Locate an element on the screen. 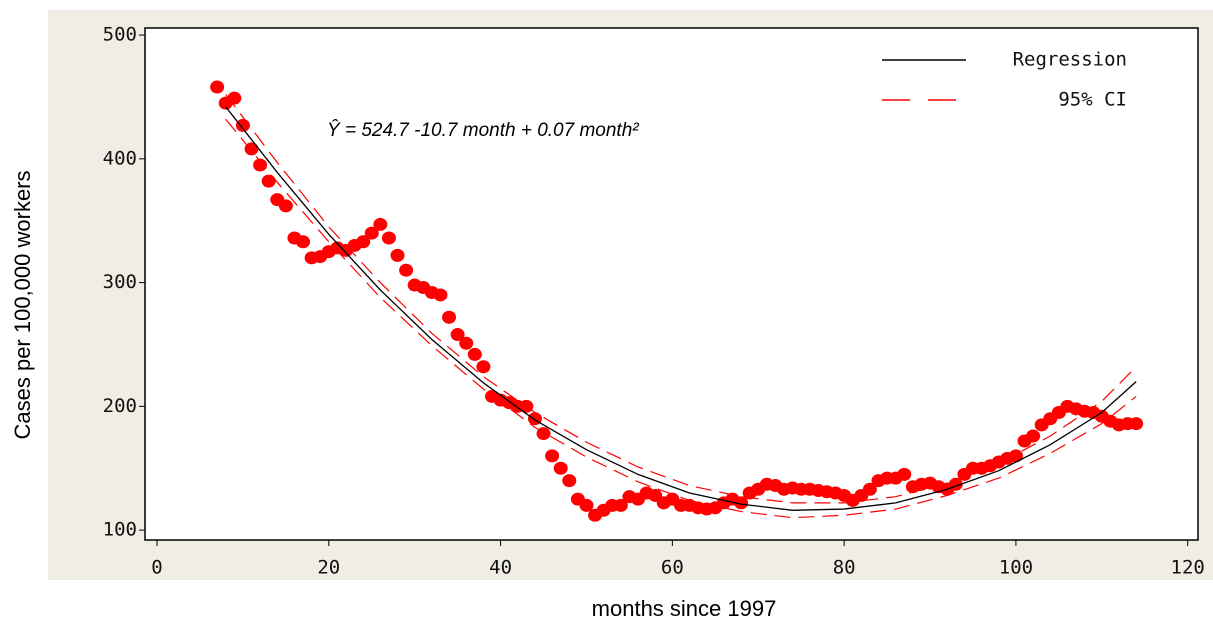 This screenshot has height=640, width=1213. x-tick-label: 60 is located at coordinates (672, 568).